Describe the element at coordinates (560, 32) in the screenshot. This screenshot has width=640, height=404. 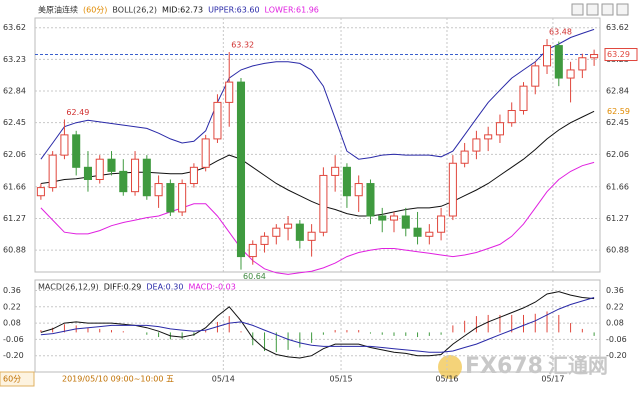
I see `extreme-label: 63.48` at that location.